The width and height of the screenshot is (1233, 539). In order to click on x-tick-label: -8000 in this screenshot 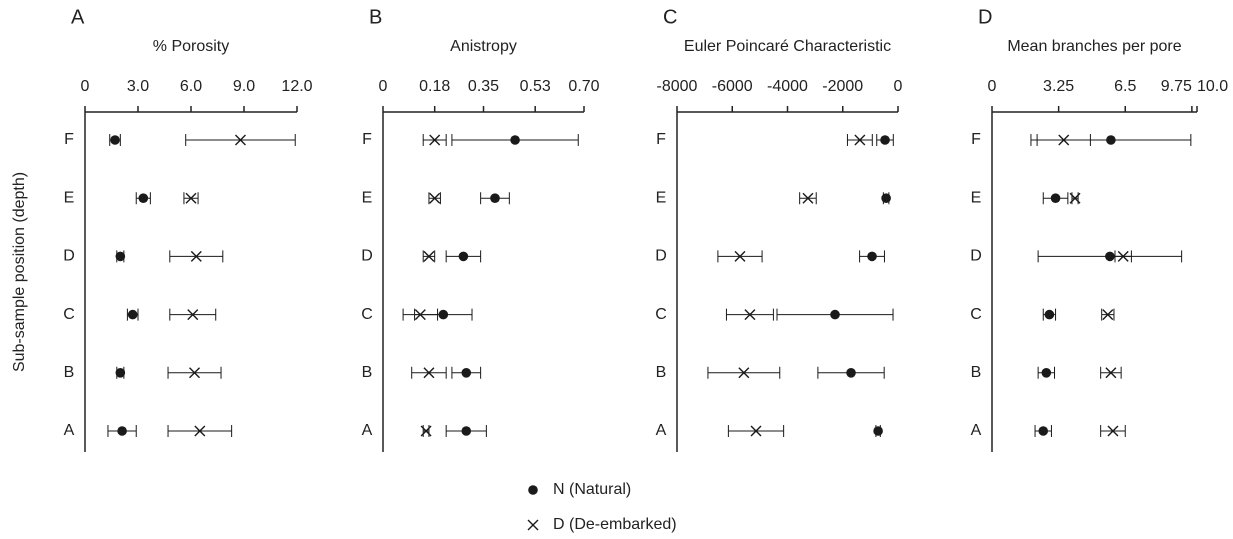, I will do `click(677, 86)`.